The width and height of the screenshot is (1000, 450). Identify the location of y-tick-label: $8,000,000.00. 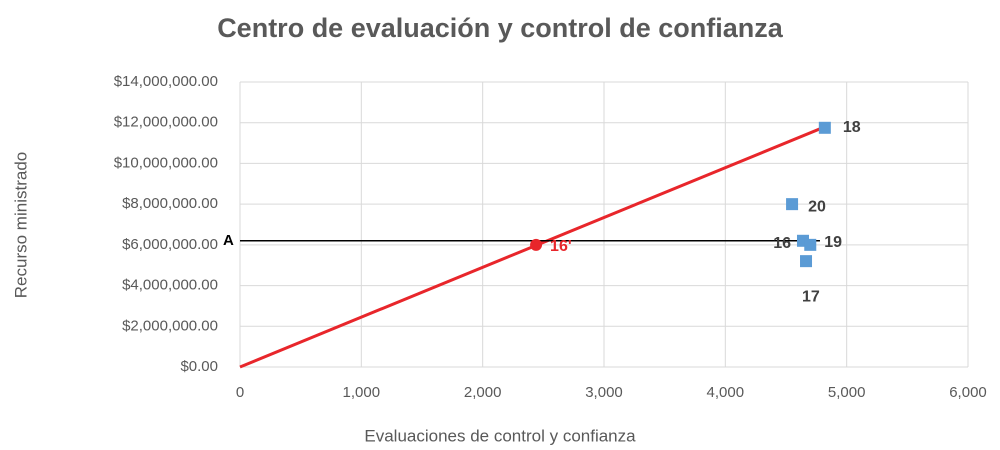
(170, 203).